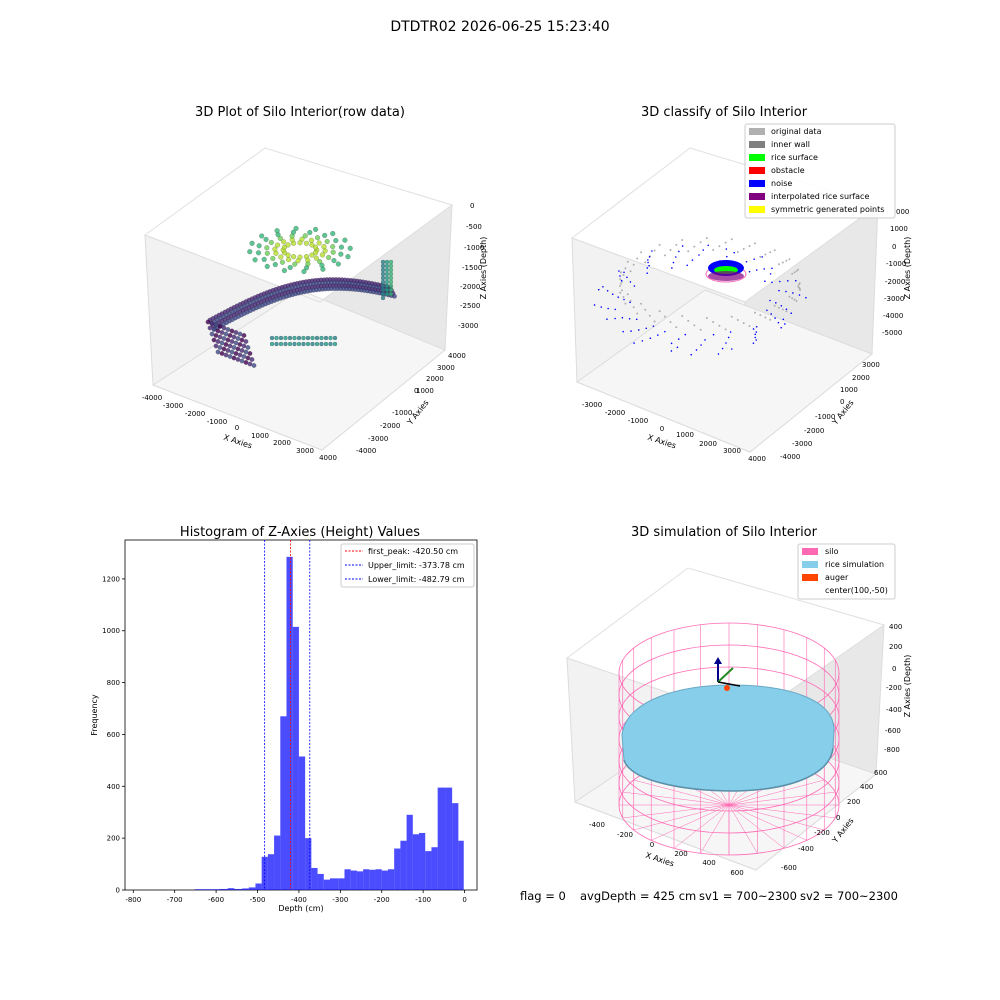  What do you see at coordinates (152, 398) in the screenshot?
I see `raw-xtick: -4000` at bounding box center [152, 398].